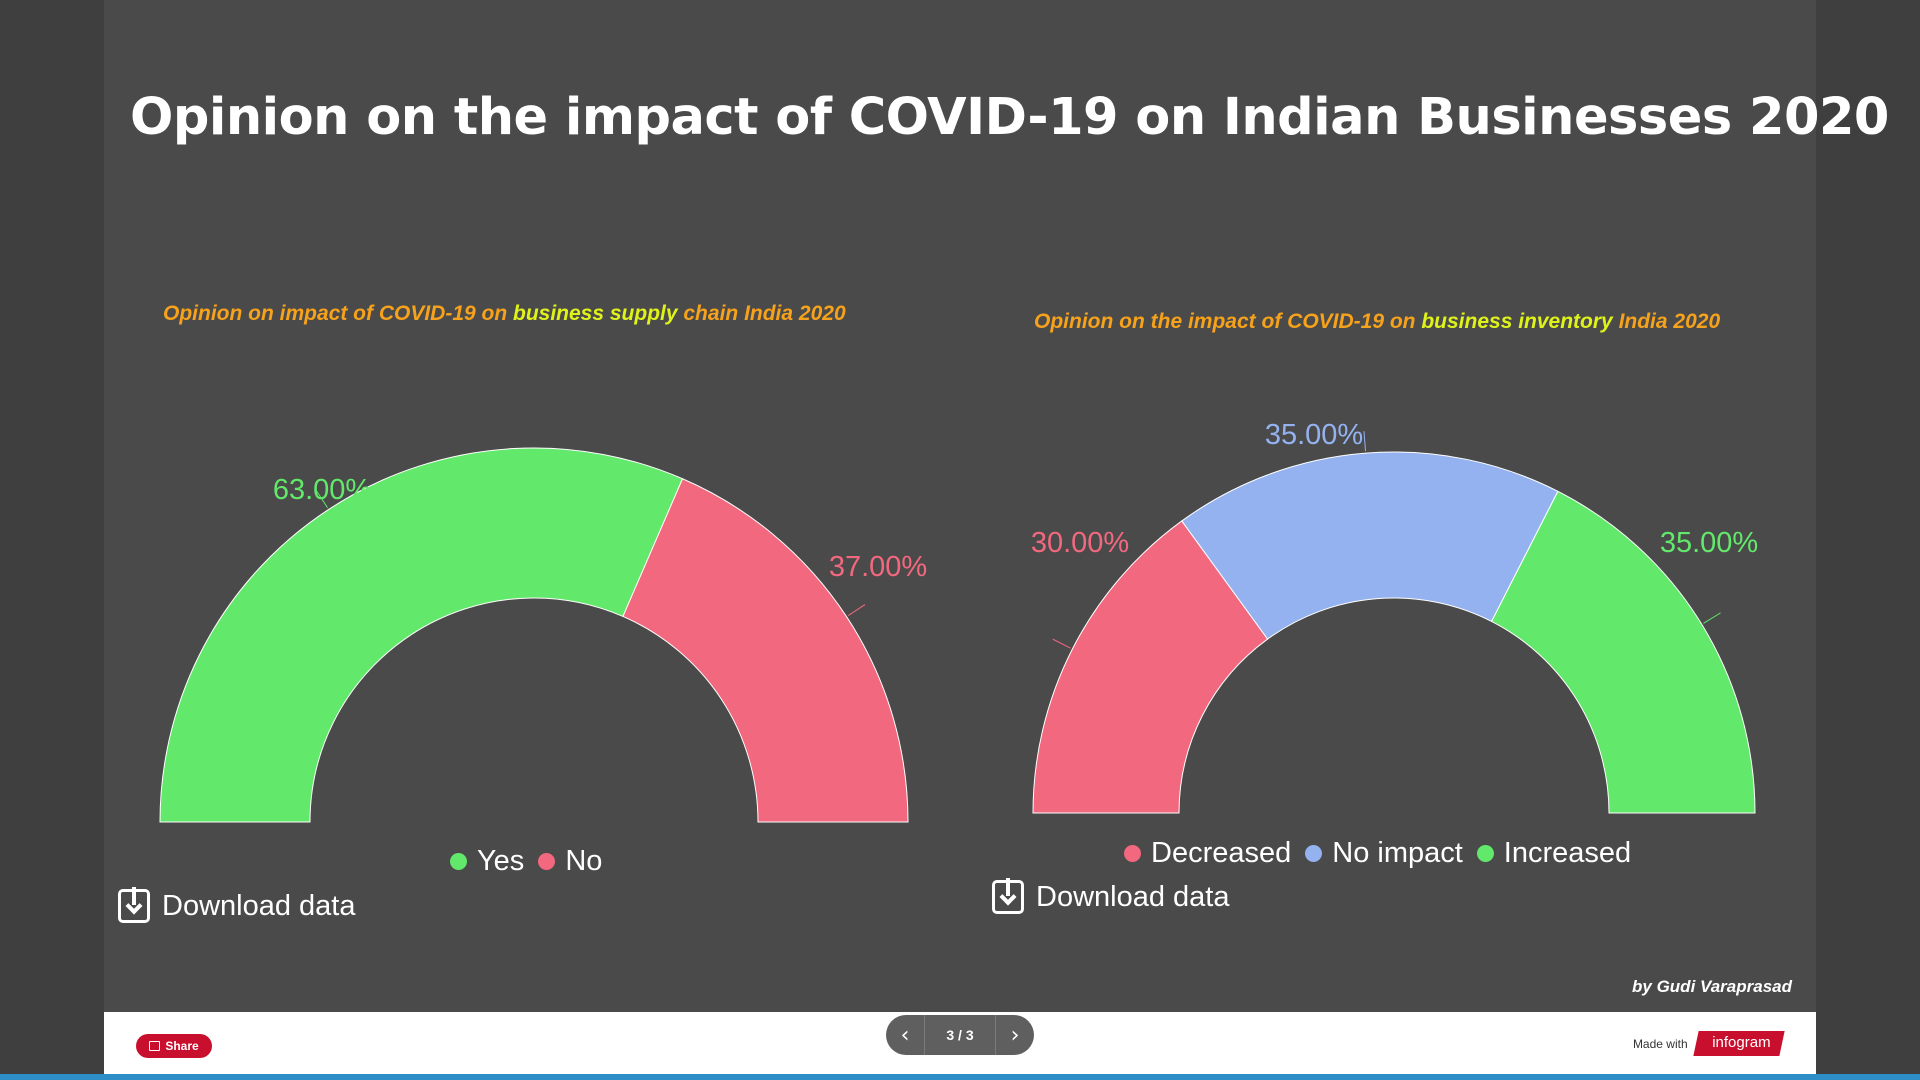 This screenshot has width=1920, height=1080. Describe the element at coordinates (584, 861) in the screenshot. I see `legend-label-no: No` at that location.